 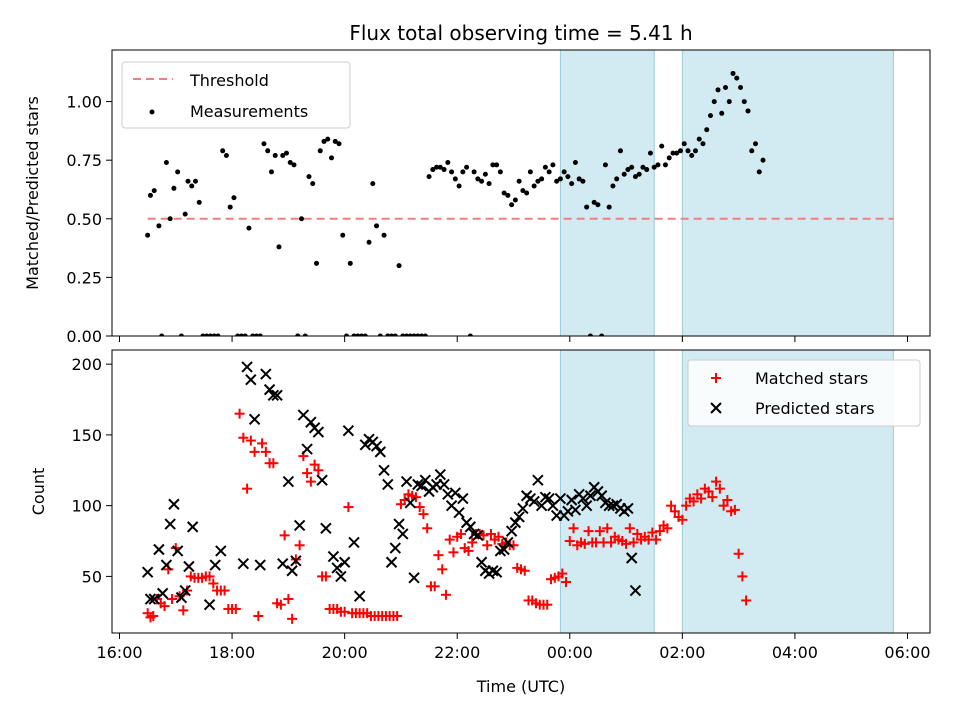 I want to click on shaded-region, so click(x=607, y=193).